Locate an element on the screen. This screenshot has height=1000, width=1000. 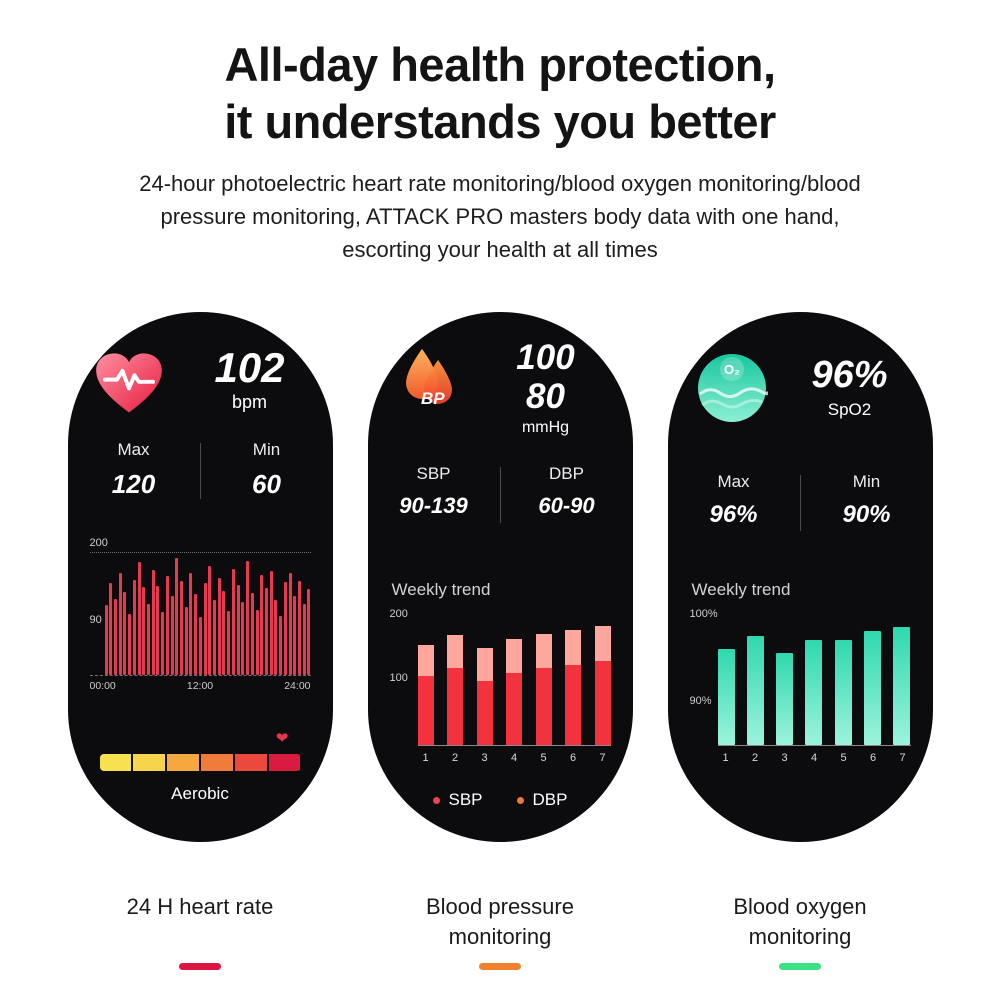
blood-oxygen-icon: O₂ is located at coordinates (732, 388).